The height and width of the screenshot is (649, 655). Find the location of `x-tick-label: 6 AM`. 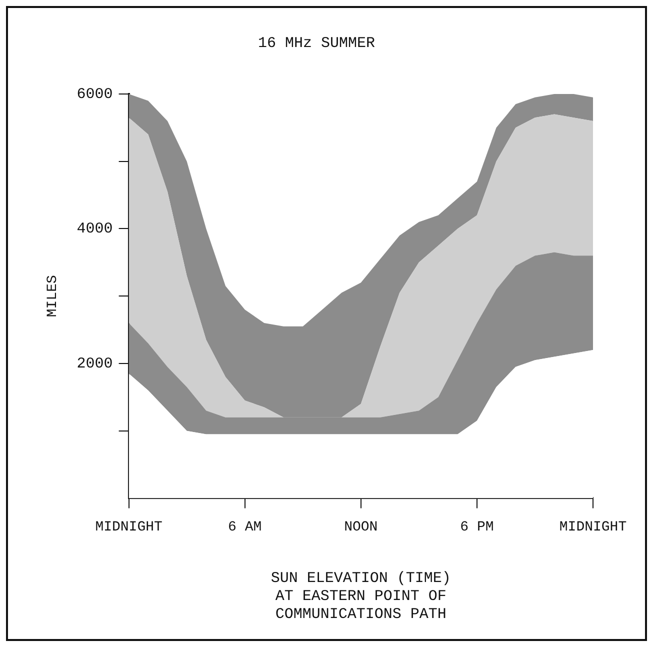

x-tick-label: 6 AM is located at coordinates (245, 527).